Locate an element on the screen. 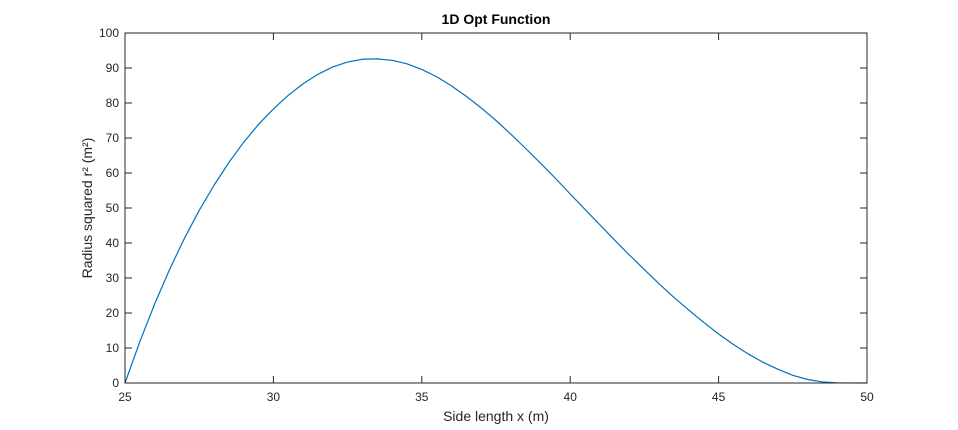 The width and height of the screenshot is (958, 430). y-tick-label: 80 is located at coordinates (113, 103).